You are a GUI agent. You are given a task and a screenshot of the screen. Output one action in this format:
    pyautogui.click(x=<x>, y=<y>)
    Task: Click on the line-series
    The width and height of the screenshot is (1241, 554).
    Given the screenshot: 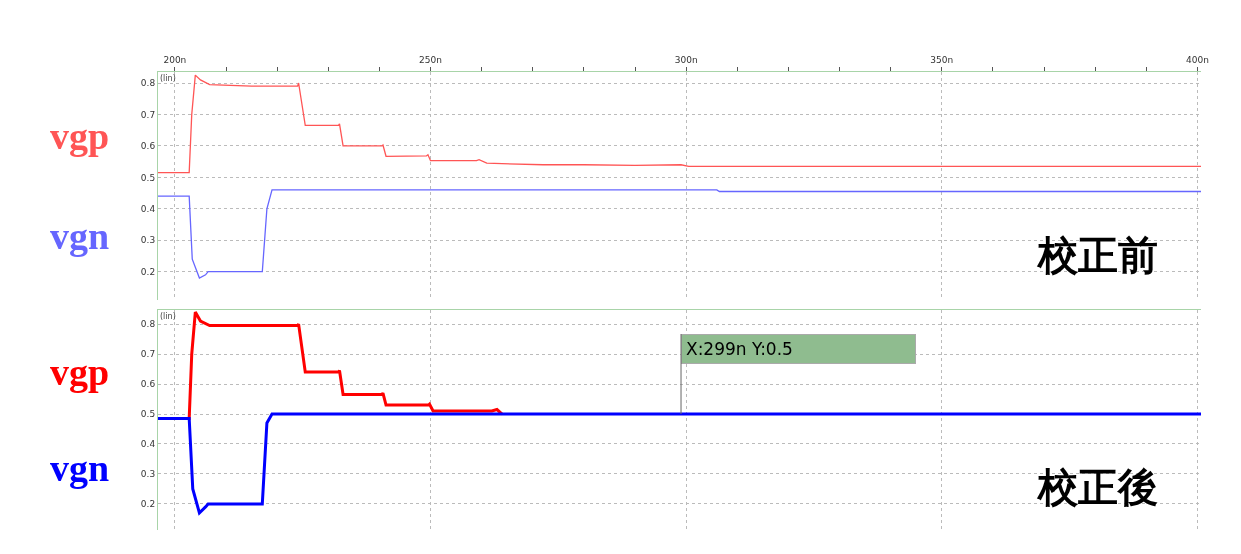 What is the action you would take?
    pyautogui.click(x=679, y=234)
    